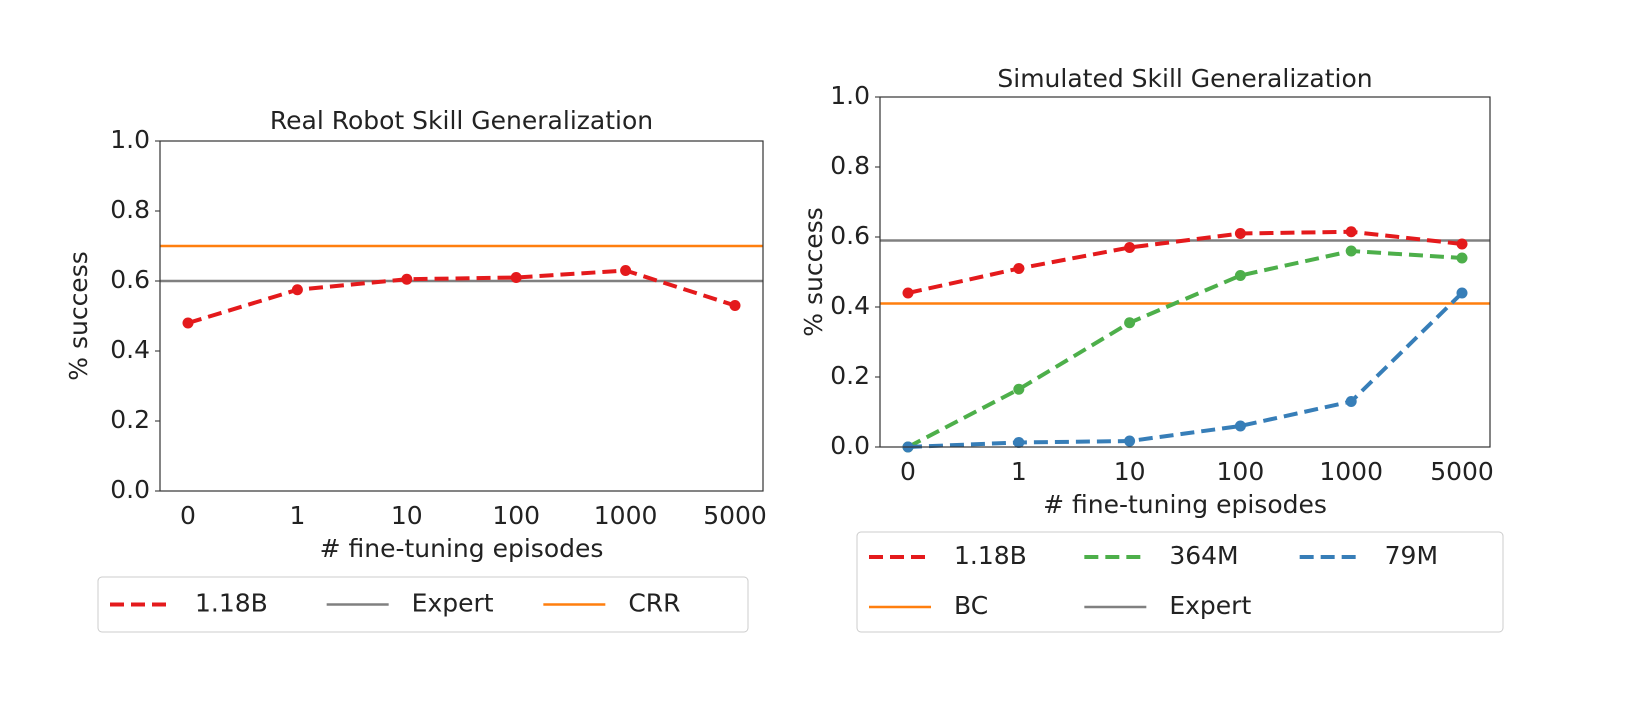 The width and height of the screenshot is (1633, 728). I want to click on legend-label: CRR, so click(654, 603).